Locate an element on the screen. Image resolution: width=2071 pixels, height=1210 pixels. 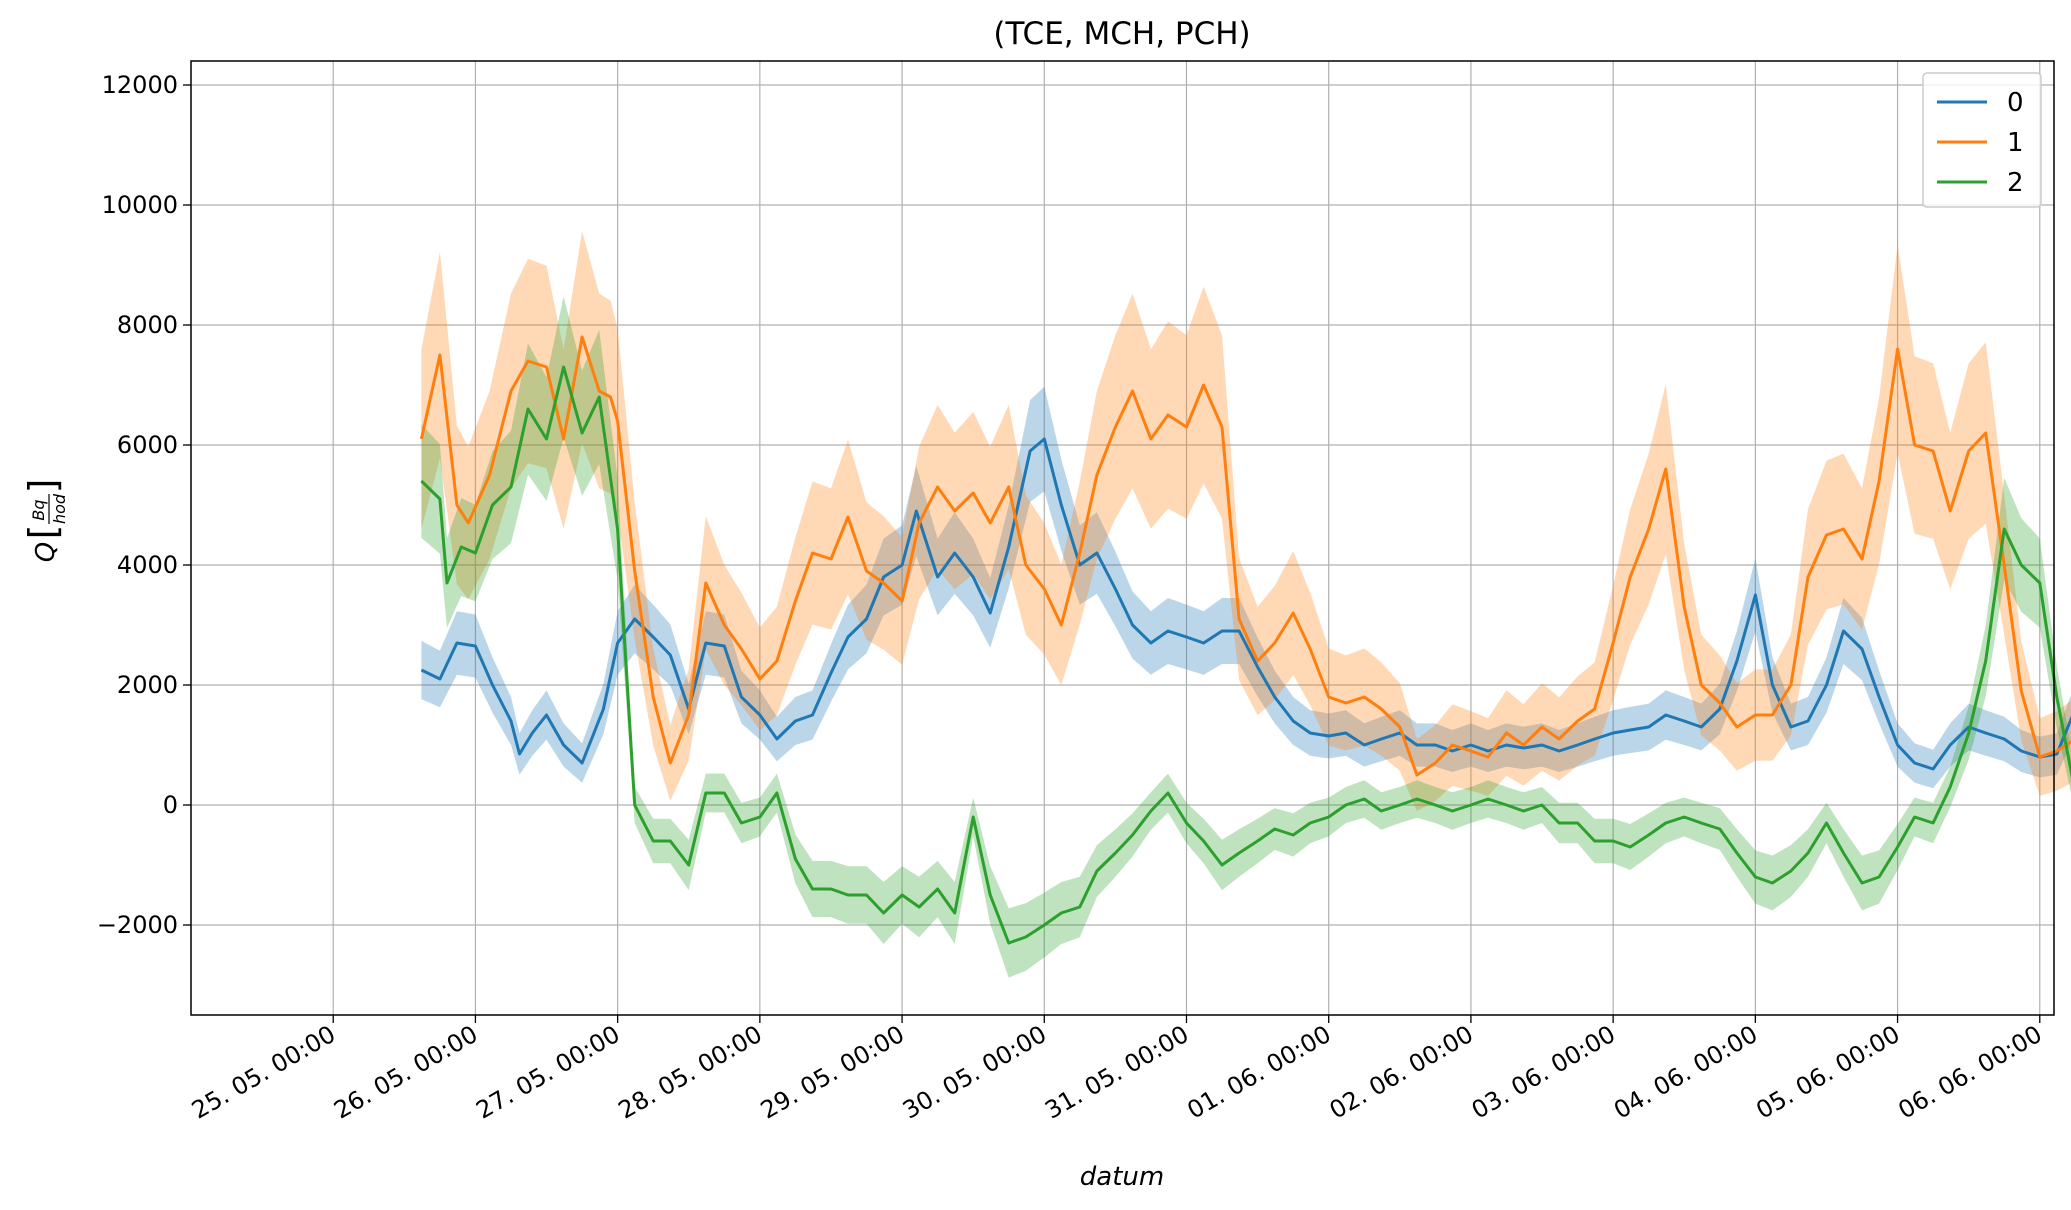
y-tick-label: 6000 is located at coordinates (147, 445).